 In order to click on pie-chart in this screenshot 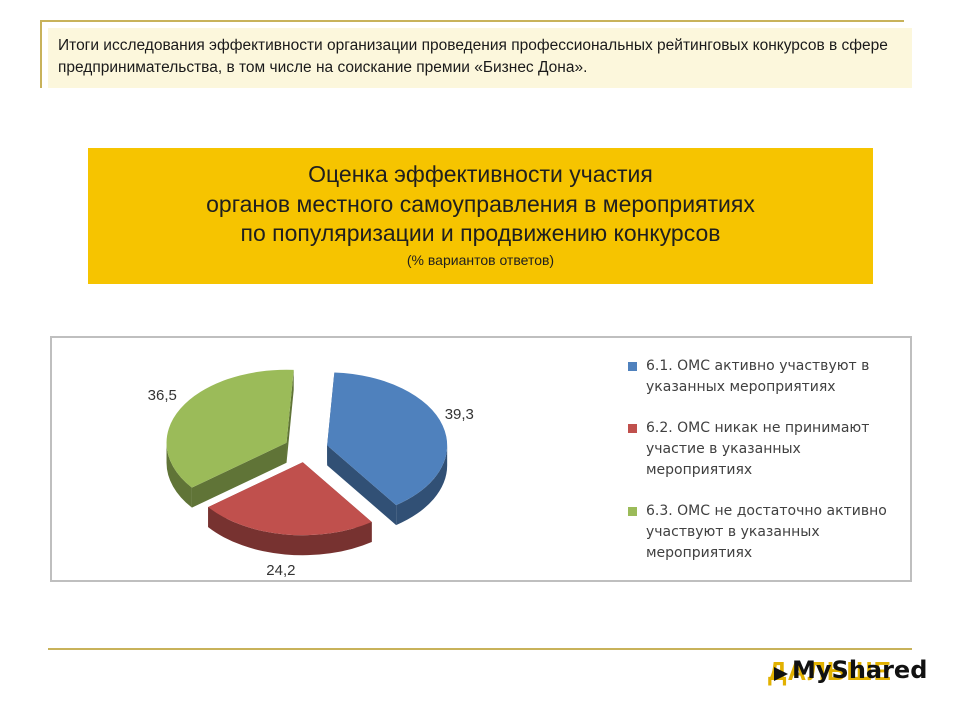, I will do `click(307, 462)`.